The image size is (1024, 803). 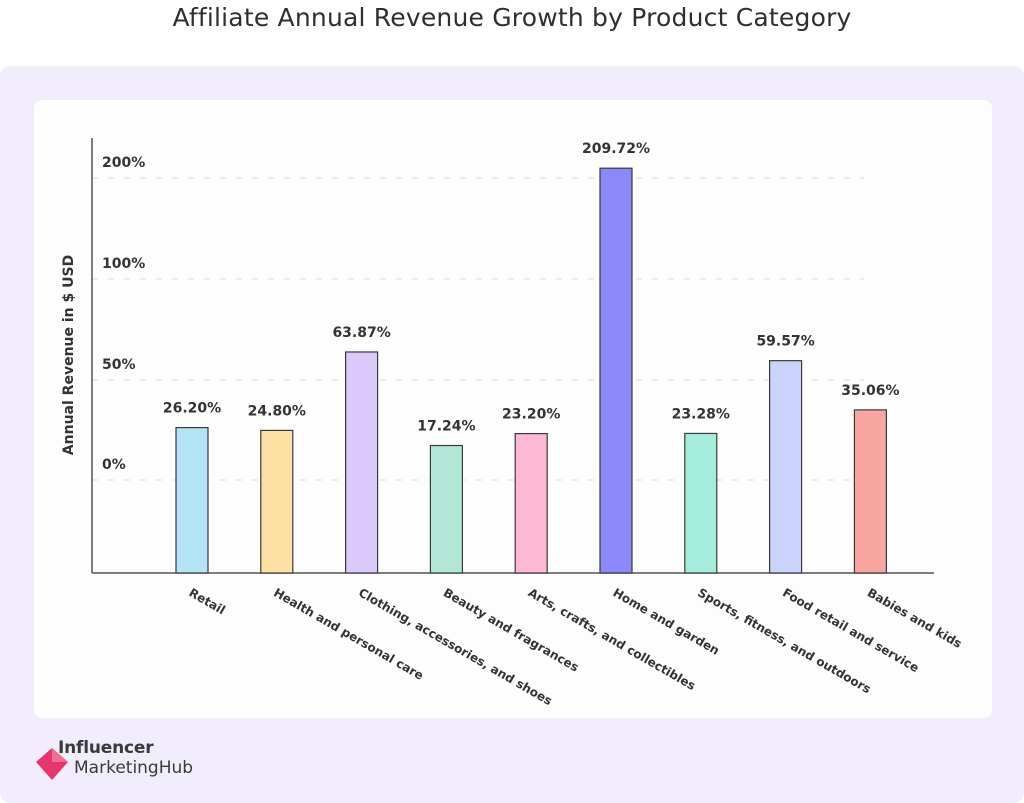 I want to click on category-label: Health and personal care, so click(x=348, y=633).